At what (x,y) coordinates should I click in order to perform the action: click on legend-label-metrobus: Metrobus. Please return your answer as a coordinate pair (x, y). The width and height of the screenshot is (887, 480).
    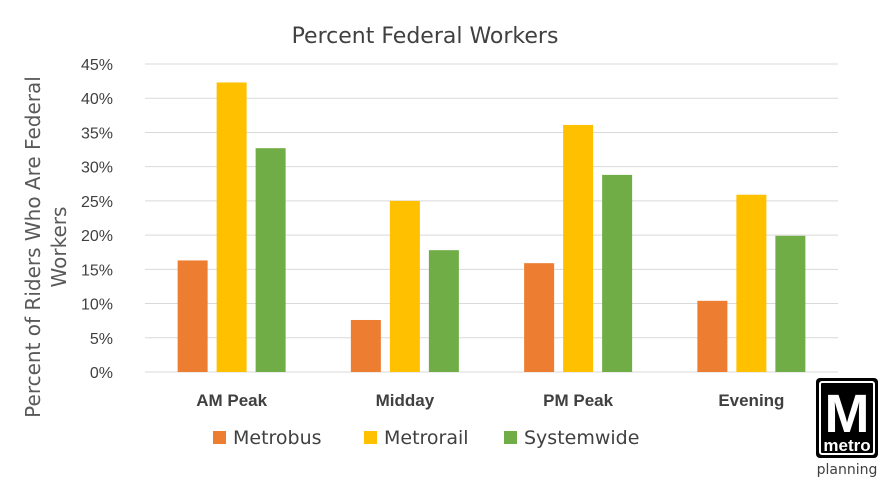
    Looking at the image, I should click on (277, 438).